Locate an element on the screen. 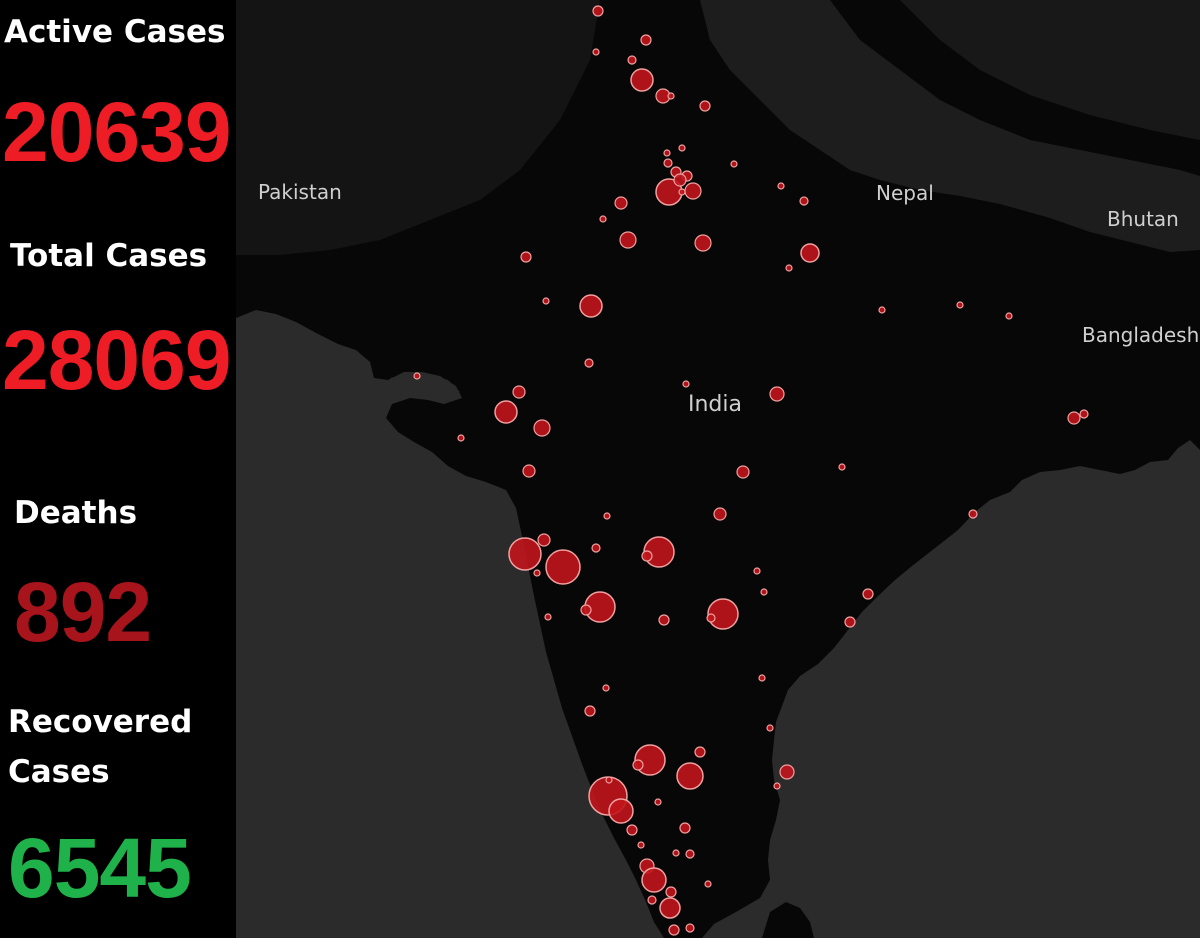 Image resolution: width=1200 pixels, height=938 pixels. himalaya-relief is located at coordinates (950, 126).